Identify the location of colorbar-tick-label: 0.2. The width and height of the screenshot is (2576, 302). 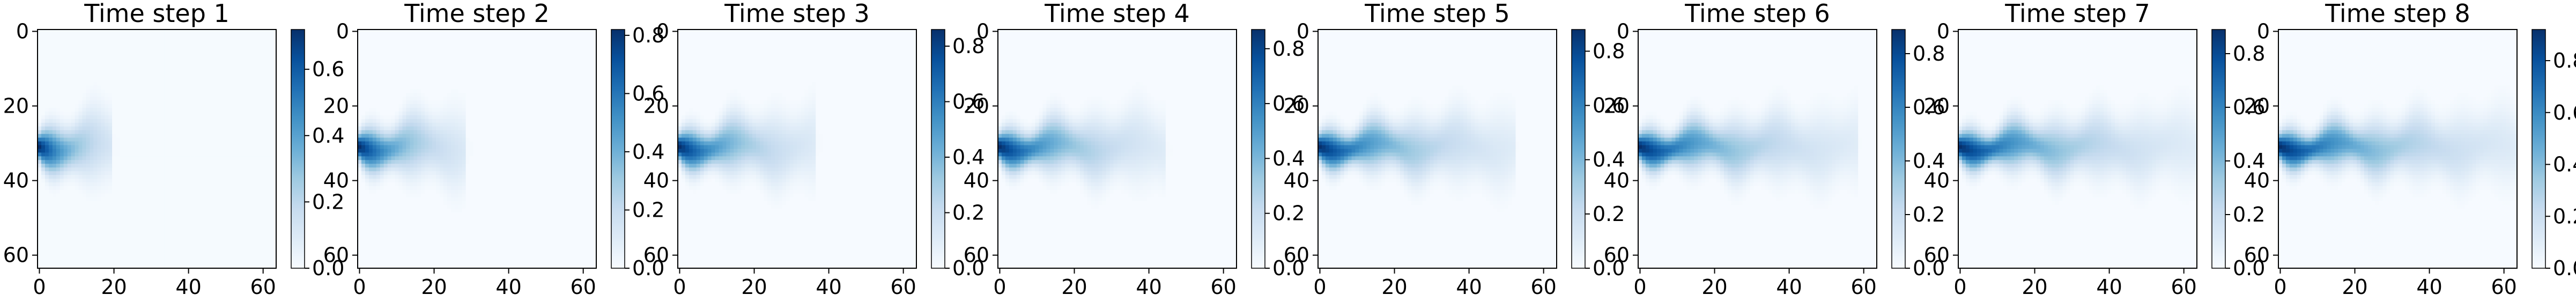
(328, 202).